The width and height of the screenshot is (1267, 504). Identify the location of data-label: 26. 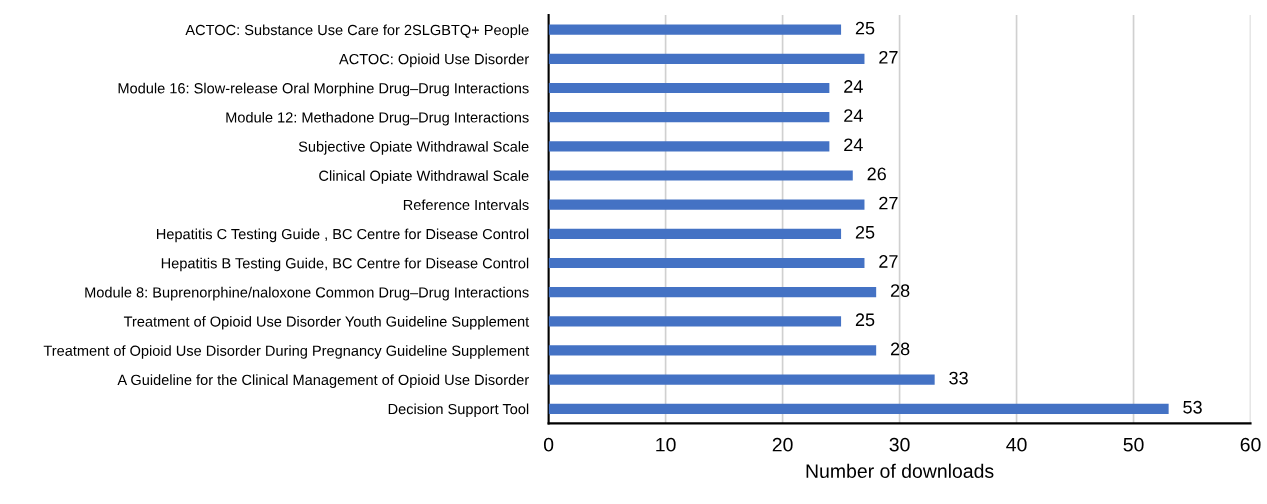
(876, 174).